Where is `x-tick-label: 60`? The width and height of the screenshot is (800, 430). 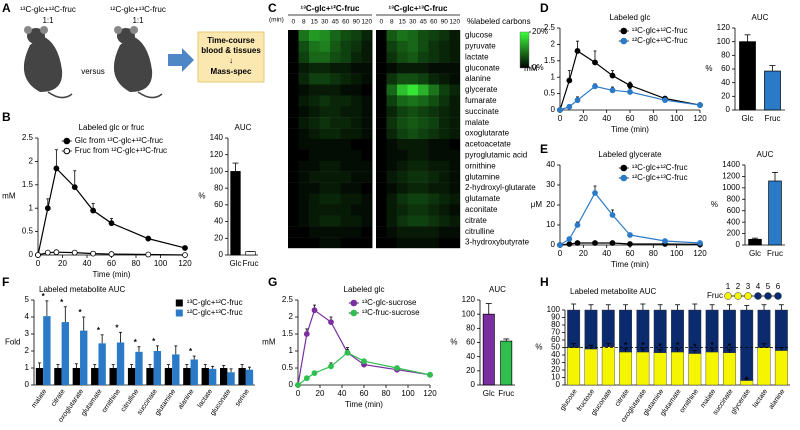 x-tick-label: 60 is located at coordinates (630, 253).